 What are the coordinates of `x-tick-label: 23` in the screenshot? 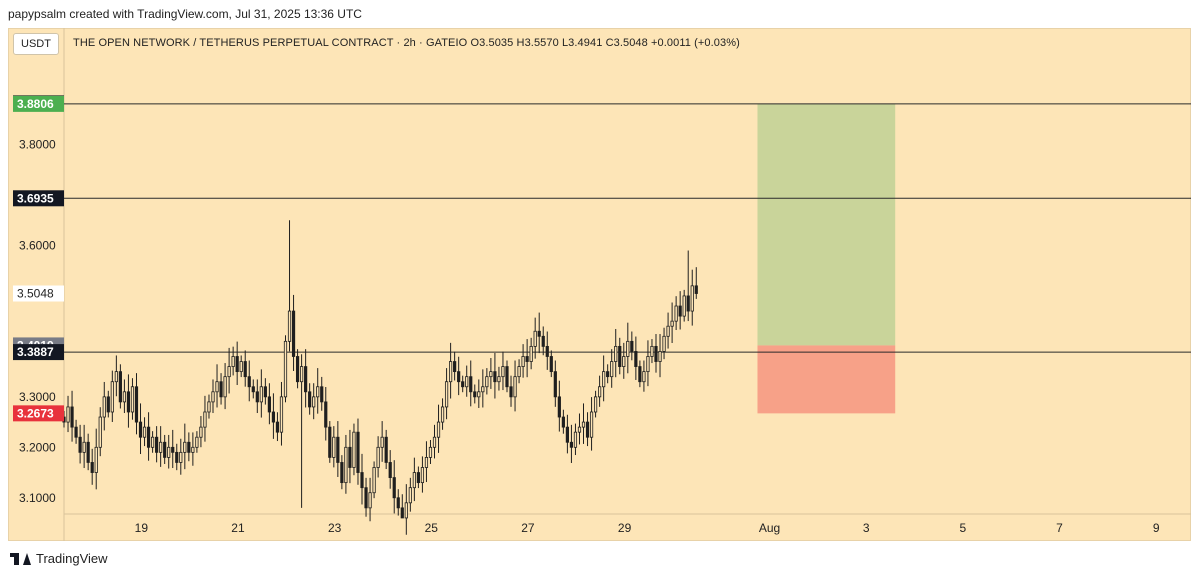 It's located at (335, 528).